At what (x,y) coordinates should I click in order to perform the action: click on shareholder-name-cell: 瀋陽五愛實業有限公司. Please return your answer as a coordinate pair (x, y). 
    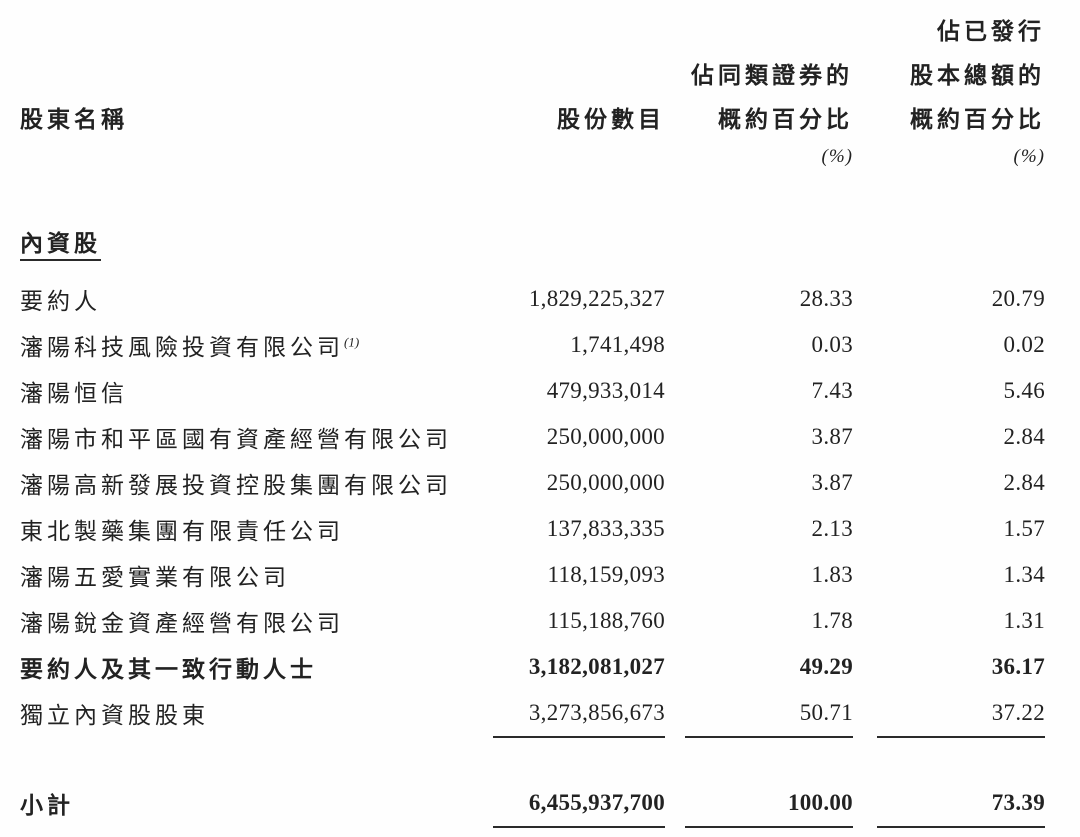
    Looking at the image, I should click on (245, 575).